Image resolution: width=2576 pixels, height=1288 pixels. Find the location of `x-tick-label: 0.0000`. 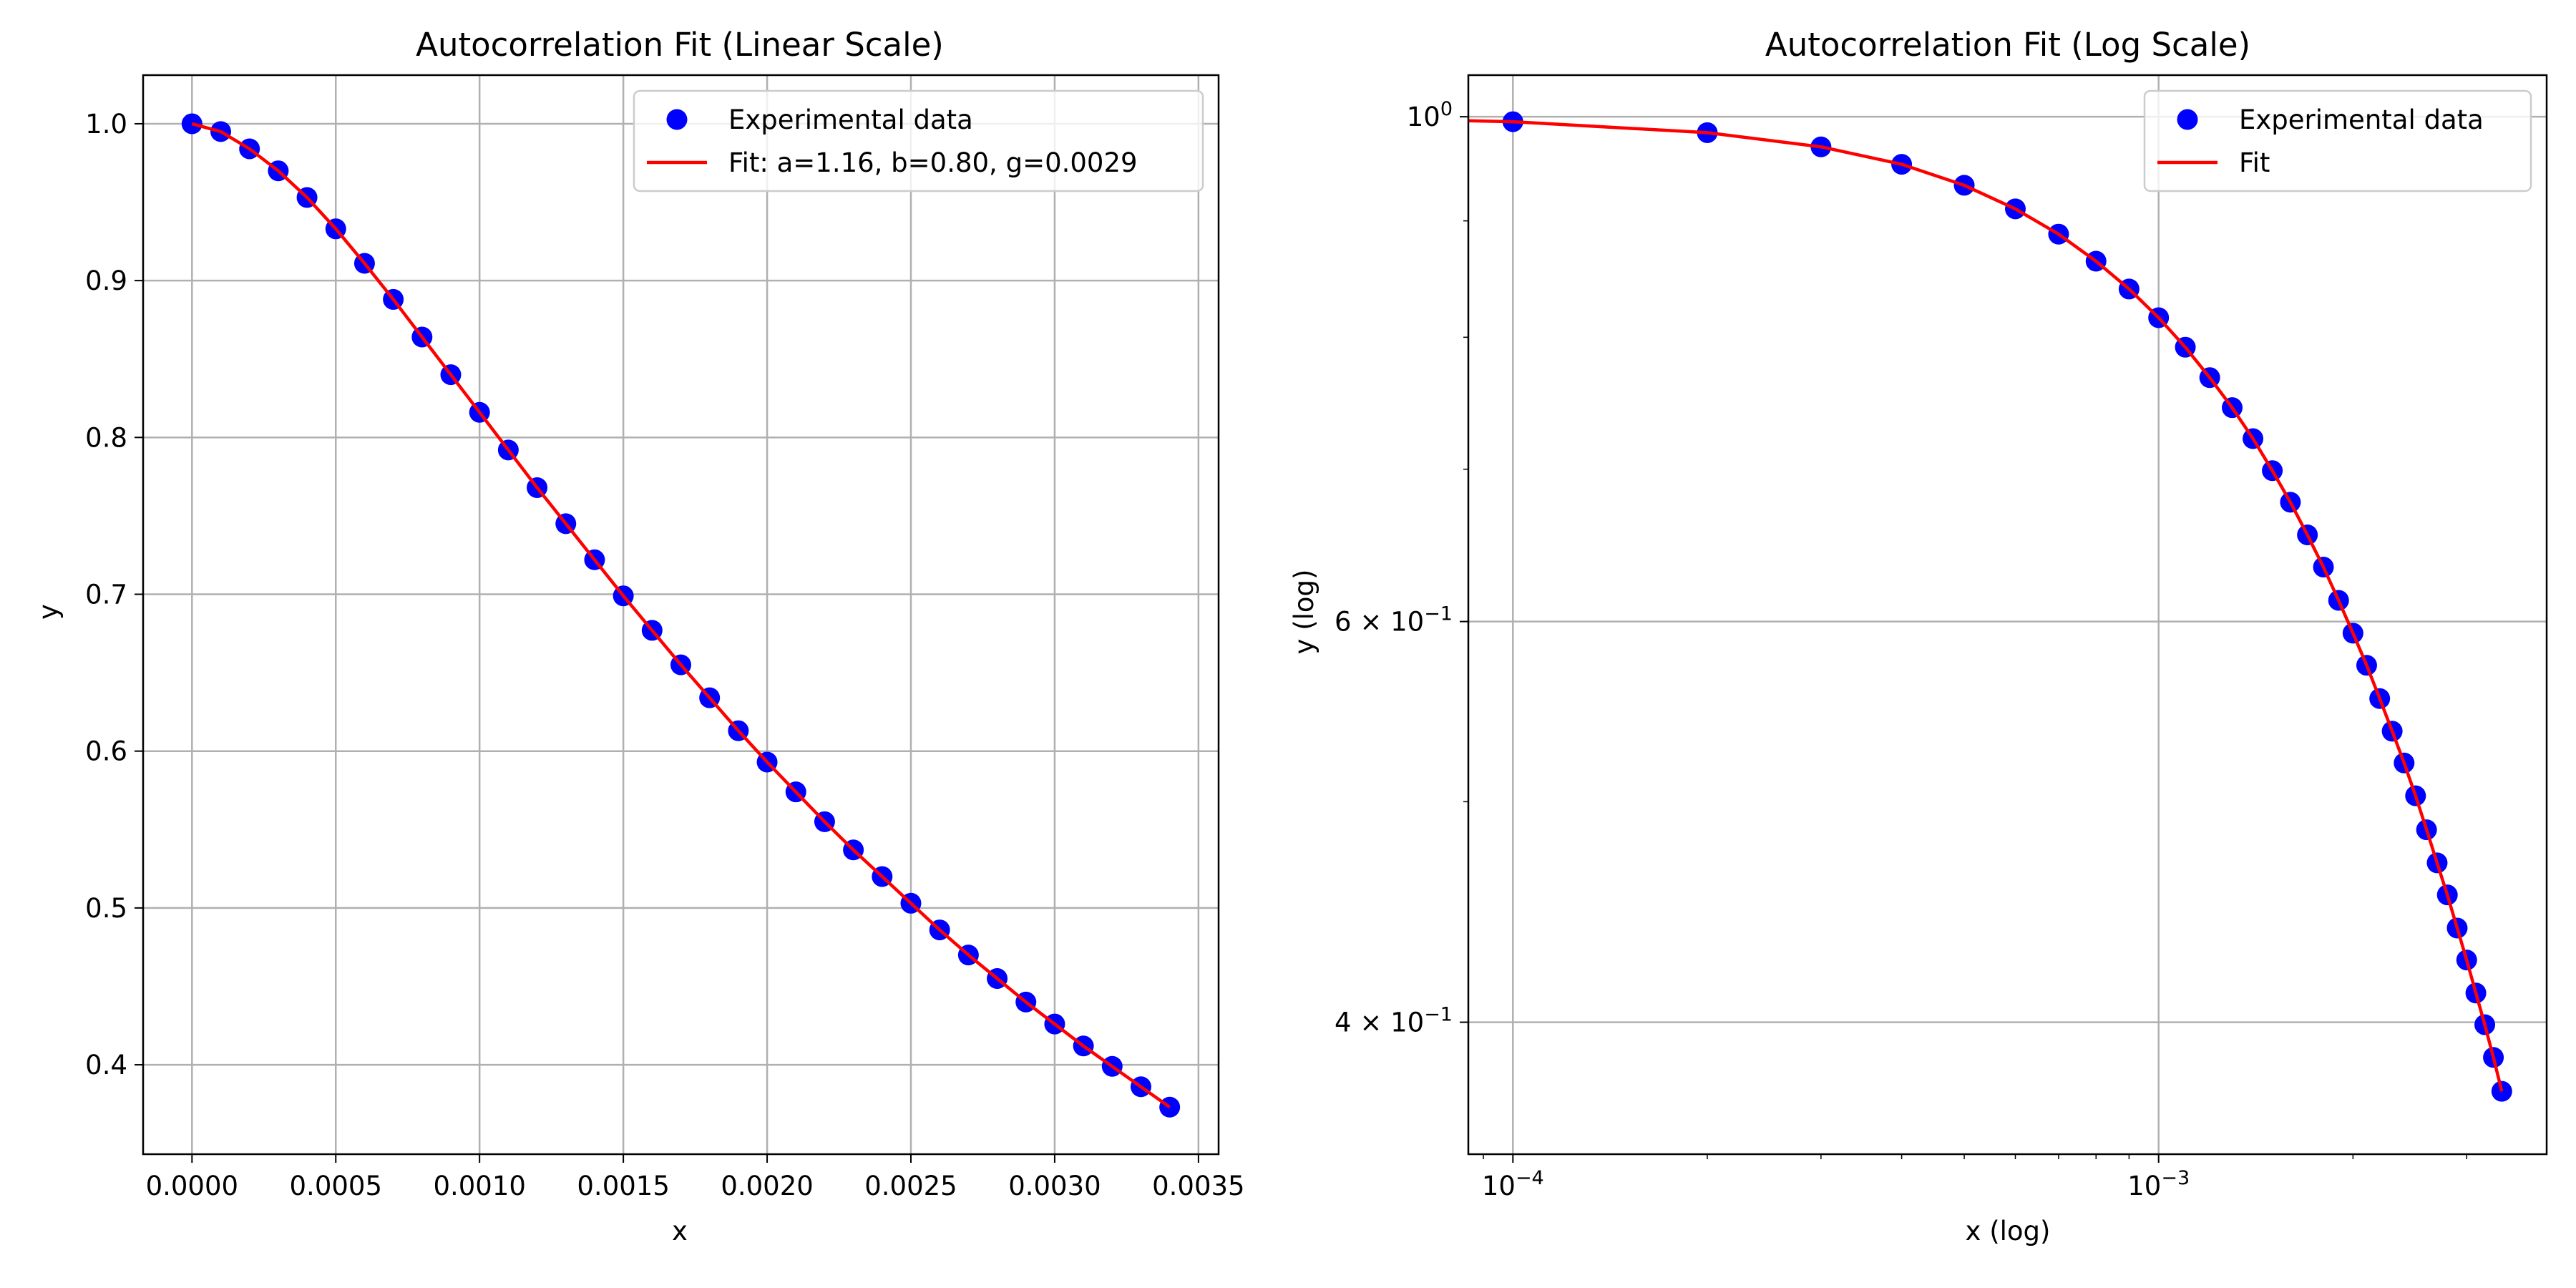

x-tick-label: 0.0000 is located at coordinates (192, 1186).